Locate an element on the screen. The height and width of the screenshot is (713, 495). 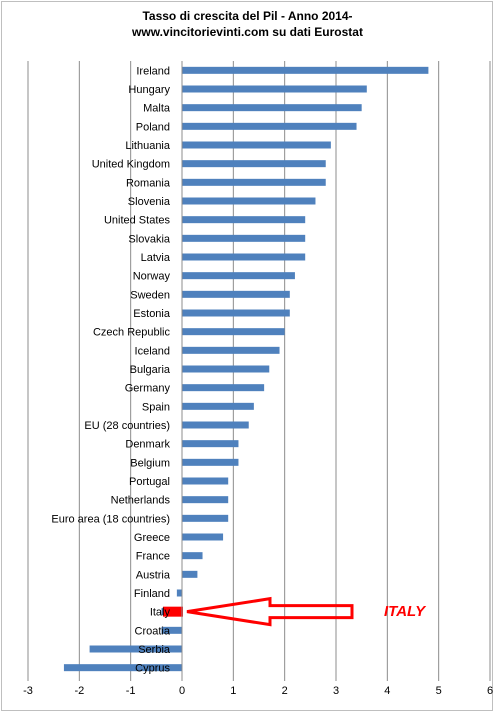
x-tick-label: -2 is located at coordinates (79, 691).